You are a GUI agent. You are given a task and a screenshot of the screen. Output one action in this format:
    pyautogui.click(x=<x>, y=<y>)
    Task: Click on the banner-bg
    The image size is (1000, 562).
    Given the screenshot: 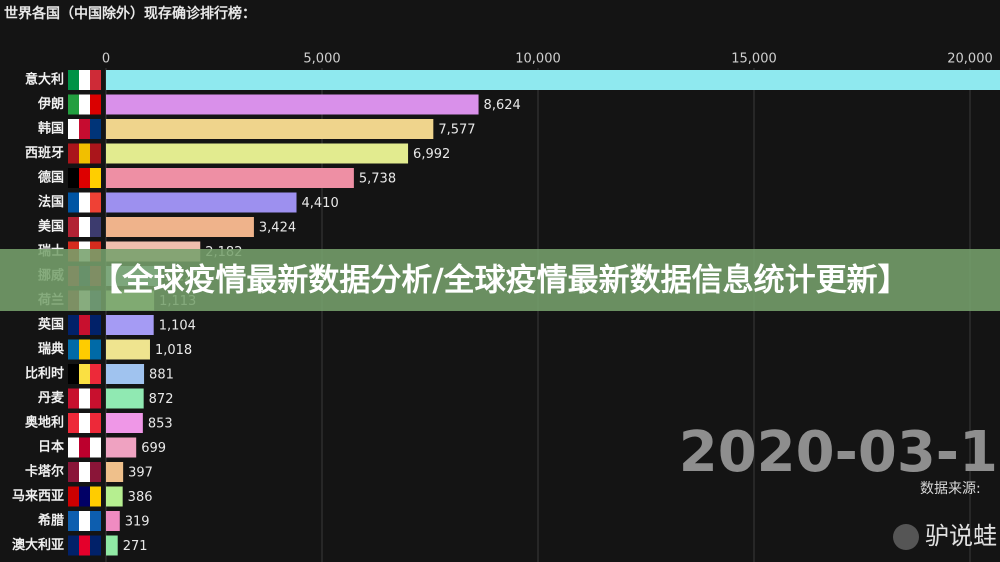 What is the action you would take?
    pyautogui.click(x=500, y=280)
    